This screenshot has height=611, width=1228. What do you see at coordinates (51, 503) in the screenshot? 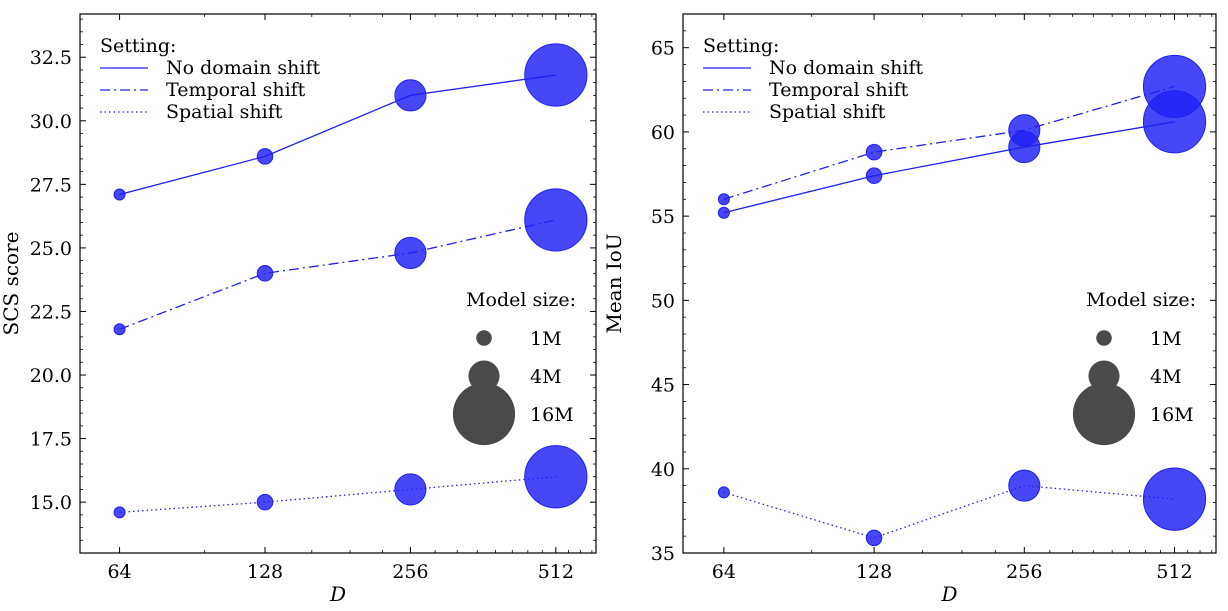
I see `y-tick-label: 15.0` at bounding box center [51, 503].